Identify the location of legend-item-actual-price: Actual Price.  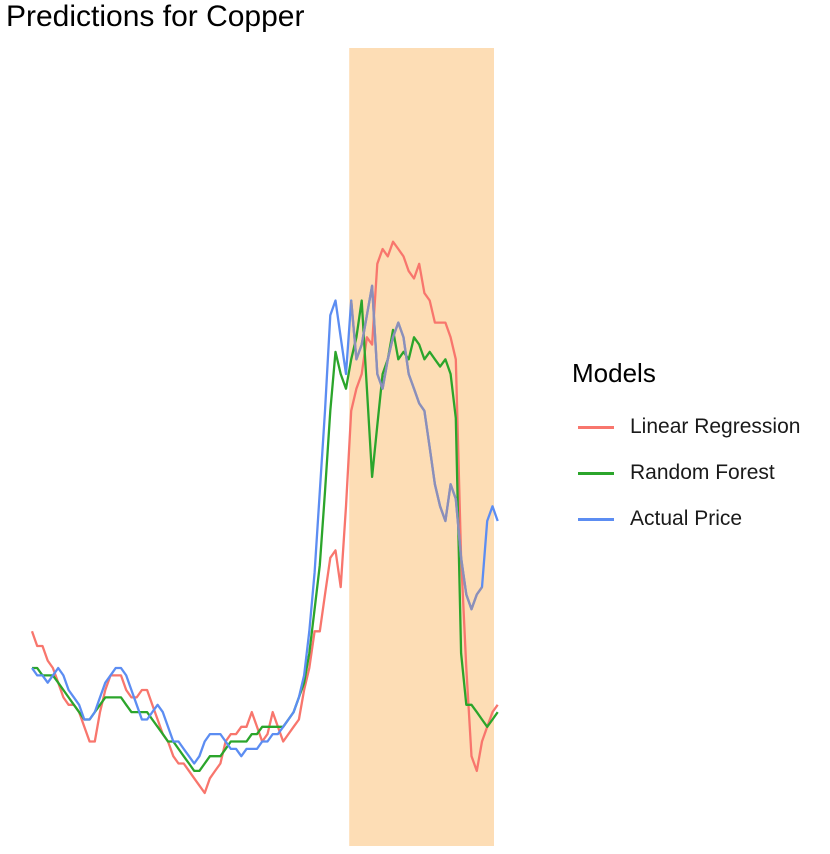
(686, 519).